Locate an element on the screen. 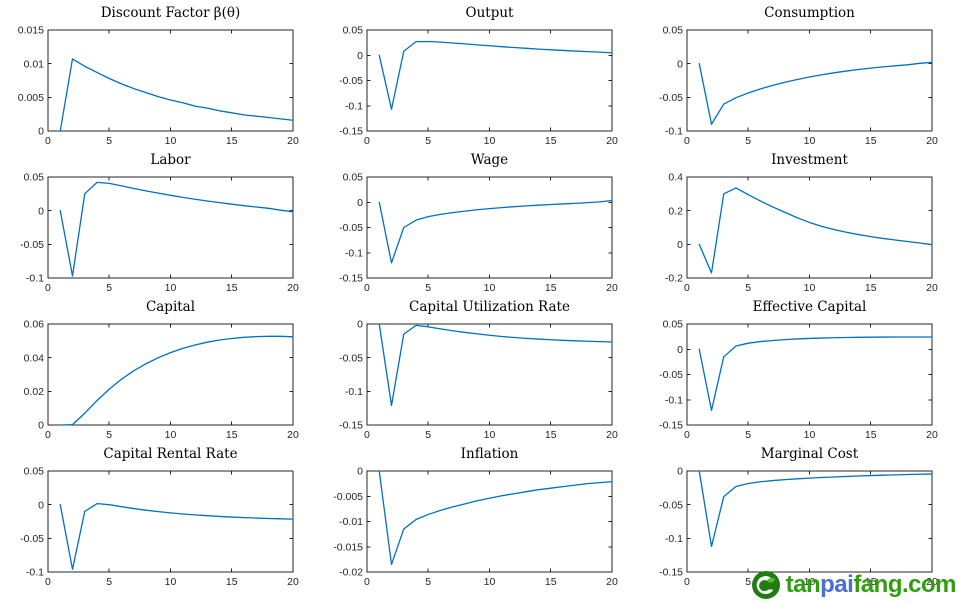 This screenshot has height=603, width=958. subplot-marginal-cost: 0 5 10 15 20 -0.15 -0.1 -0.05 0 Marginal Cost is located at coordinates (798, 514).